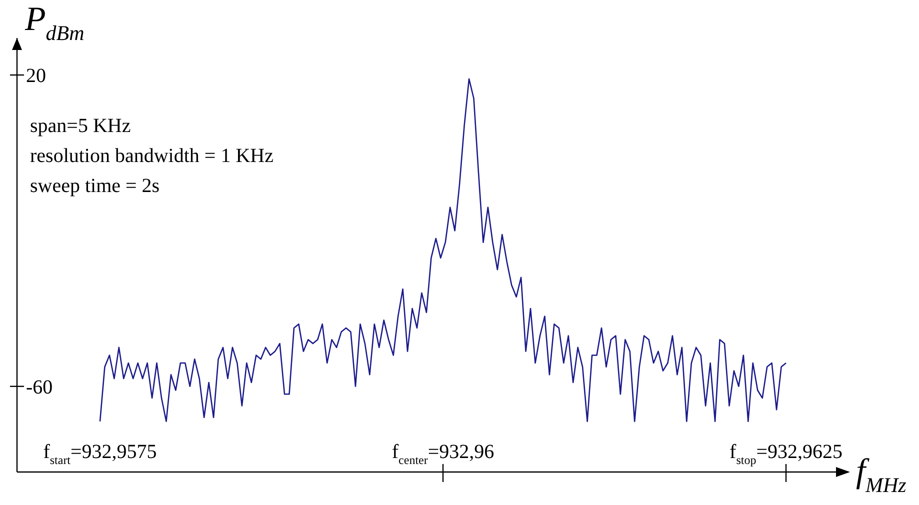 Image resolution: width=919 pixels, height=505 pixels. Describe the element at coordinates (36, 76) in the screenshot. I see `y-tick-label: 20` at that location.